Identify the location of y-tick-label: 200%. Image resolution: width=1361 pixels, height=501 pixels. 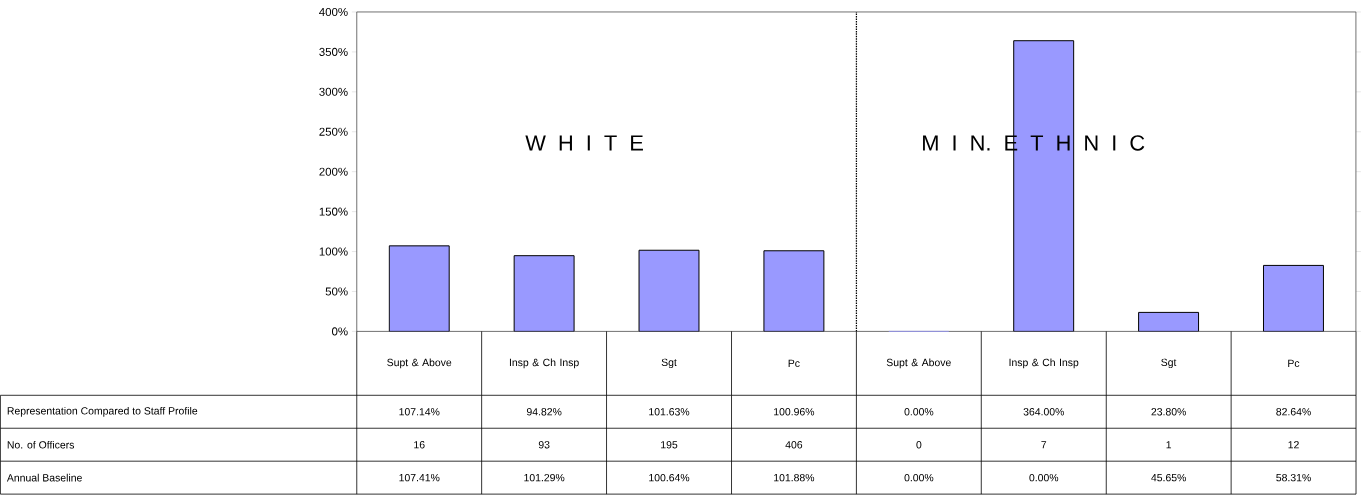
(333, 171).